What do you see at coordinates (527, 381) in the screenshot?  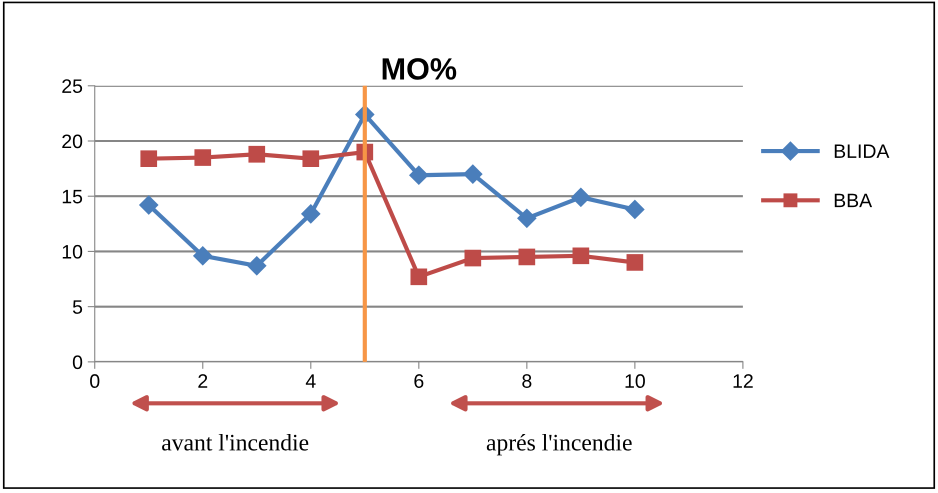 I see `x-tick-label: 8` at bounding box center [527, 381].